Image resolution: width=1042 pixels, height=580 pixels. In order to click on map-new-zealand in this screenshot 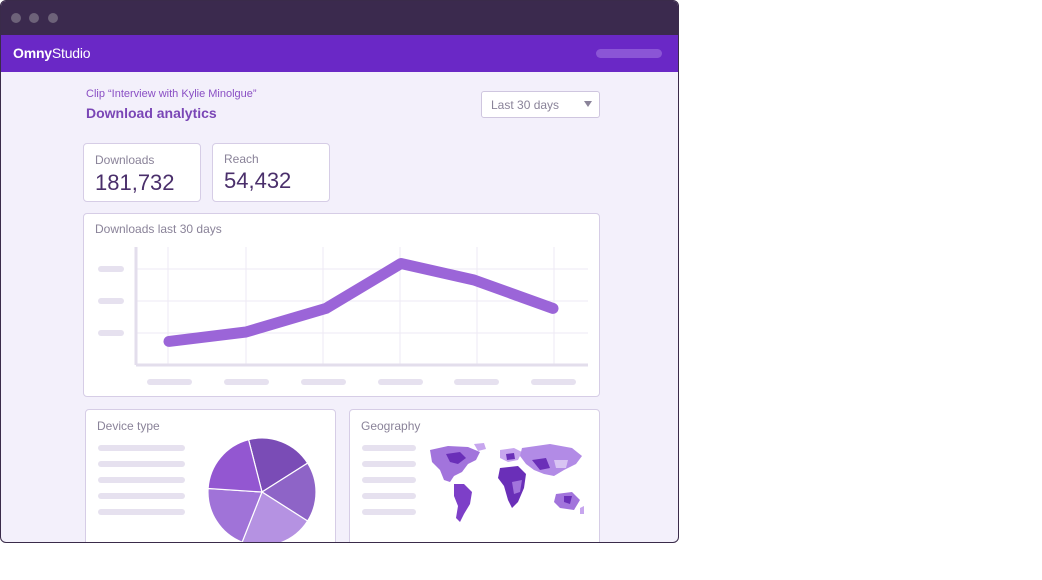, I will do `click(582, 510)`.